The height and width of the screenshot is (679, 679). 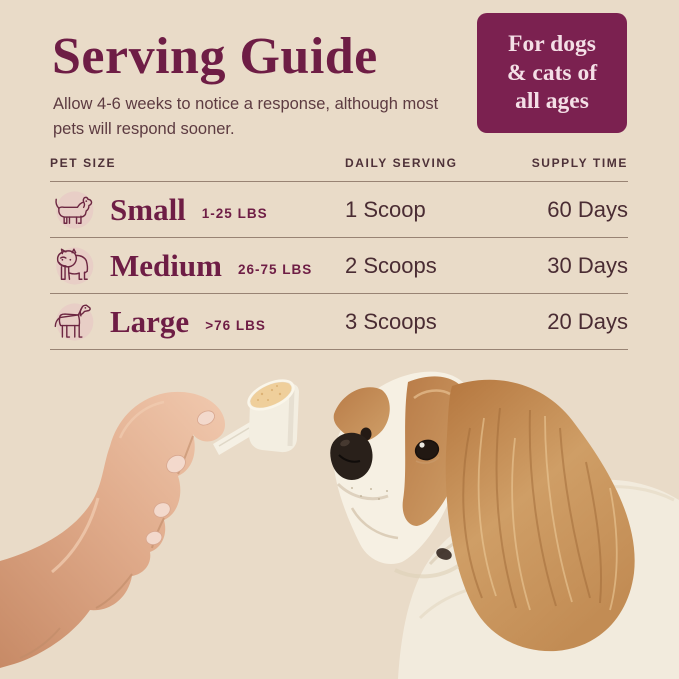 I want to click on pet-size-label: Large, so click(x=150, y=321).